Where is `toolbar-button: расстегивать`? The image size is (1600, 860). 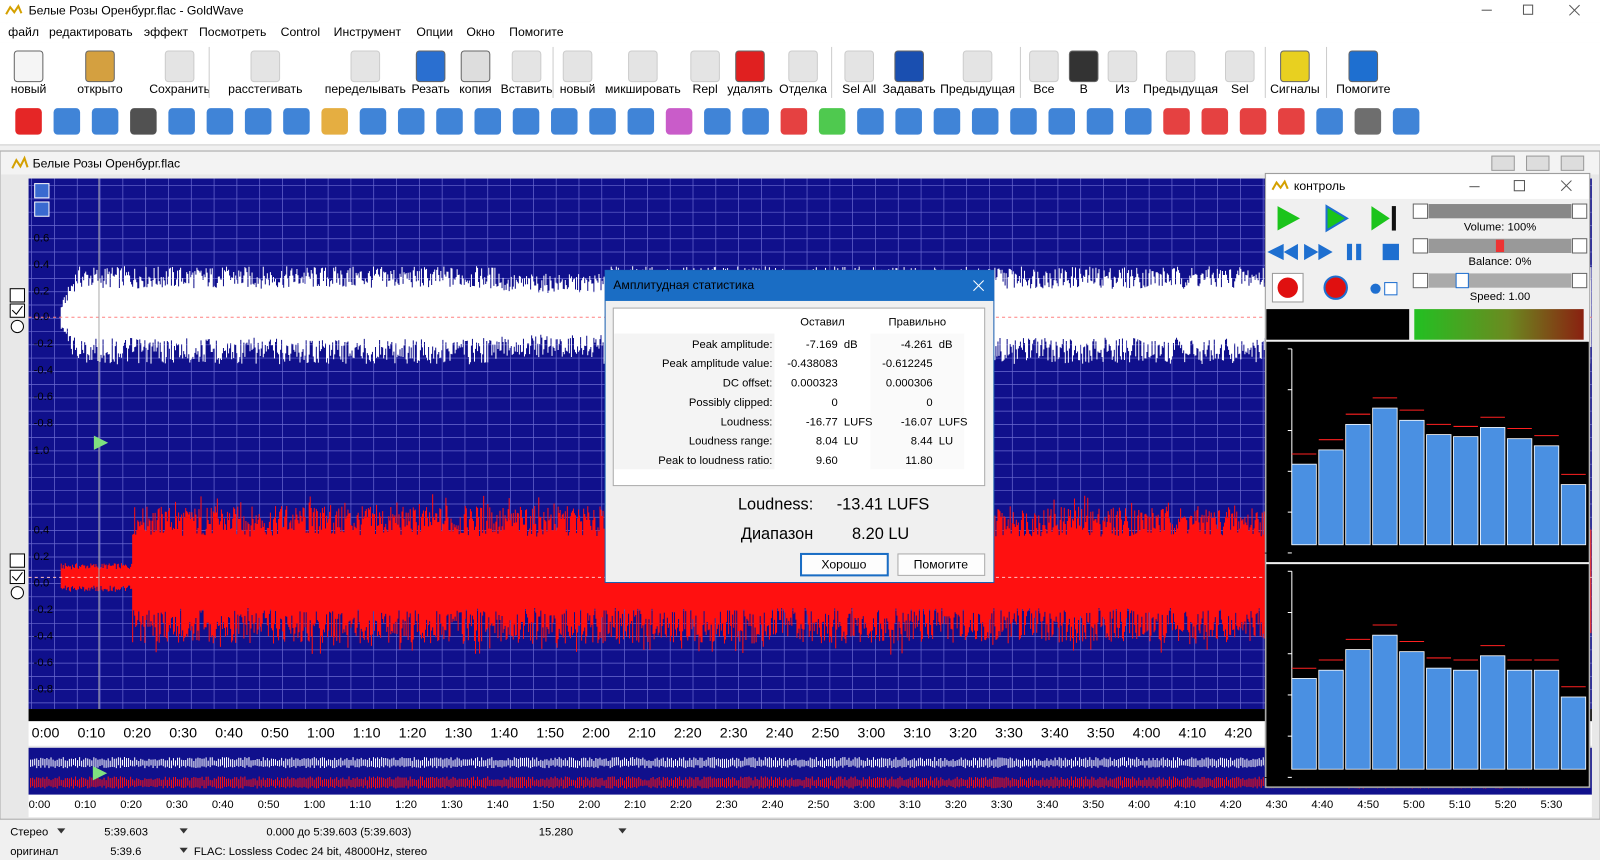 toolbar-button: расстегивать is located at coordinates (265, 73).